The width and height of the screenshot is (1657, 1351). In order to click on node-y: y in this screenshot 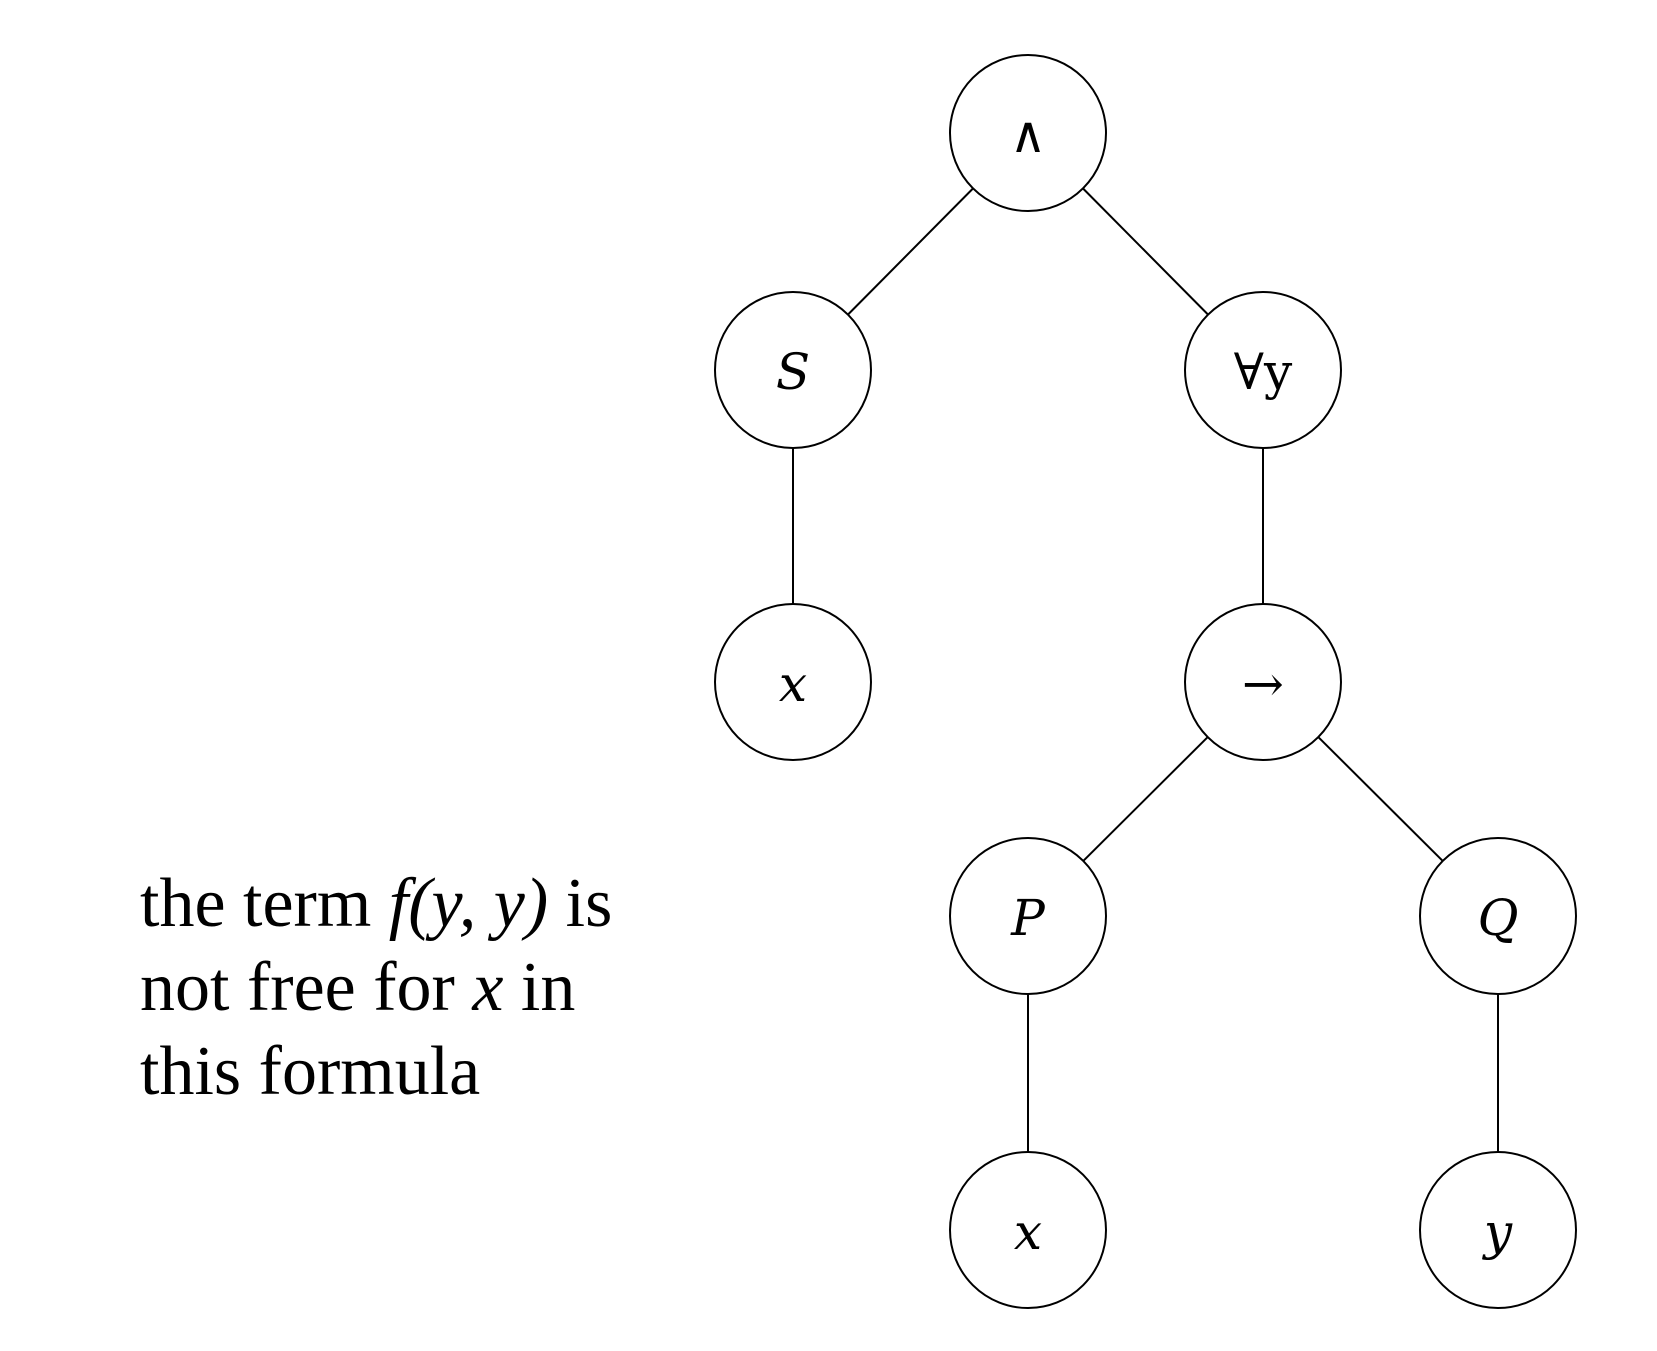, I will do `click(1498, 1230)`.